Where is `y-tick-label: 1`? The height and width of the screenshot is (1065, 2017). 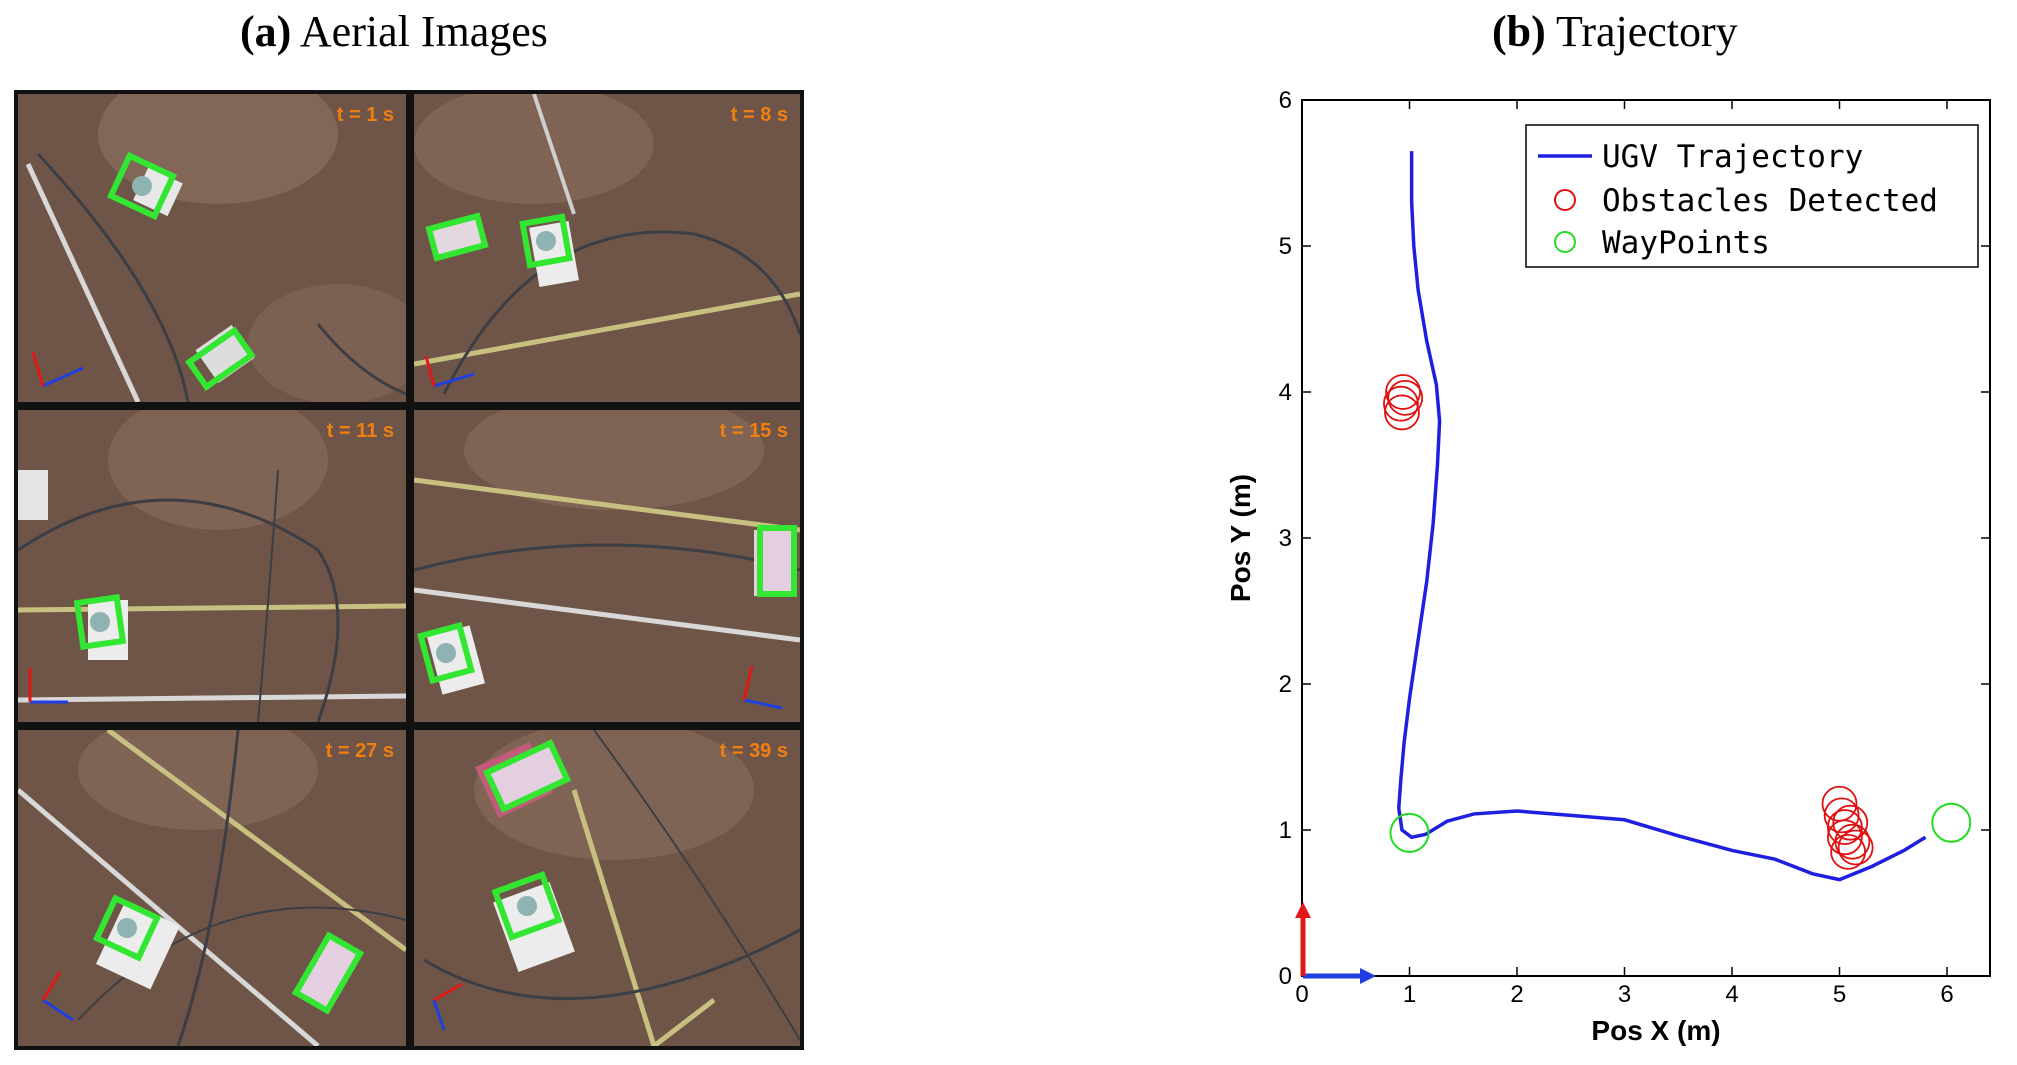 y-tick-label: 1 is located at coordinates (1285, 830).